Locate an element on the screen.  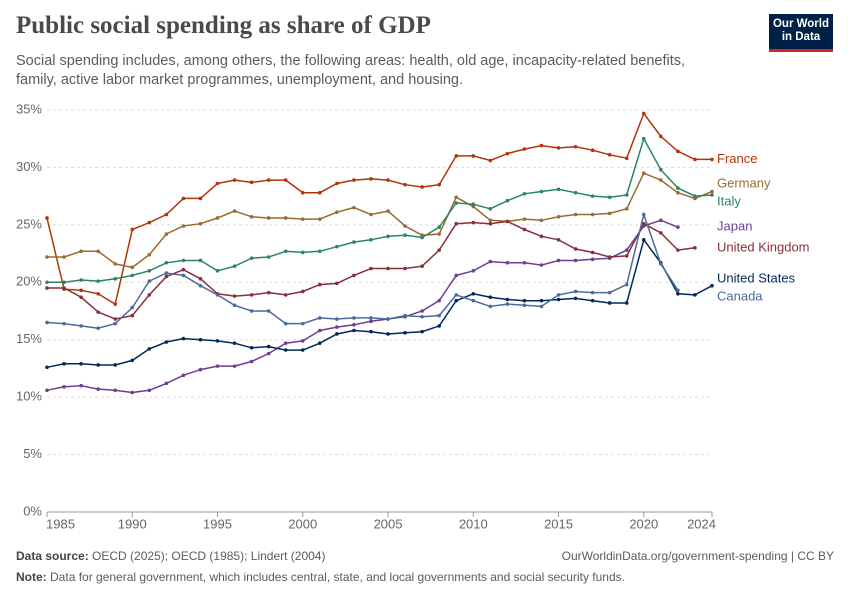
logo: Our World in Data is located at coordinates (801, 33).